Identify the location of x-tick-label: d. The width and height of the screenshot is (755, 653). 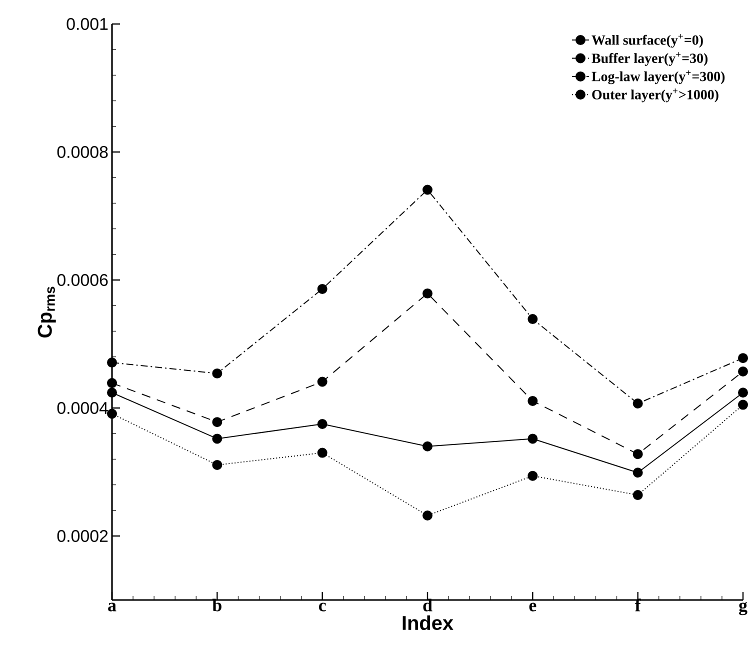
(427, 605).